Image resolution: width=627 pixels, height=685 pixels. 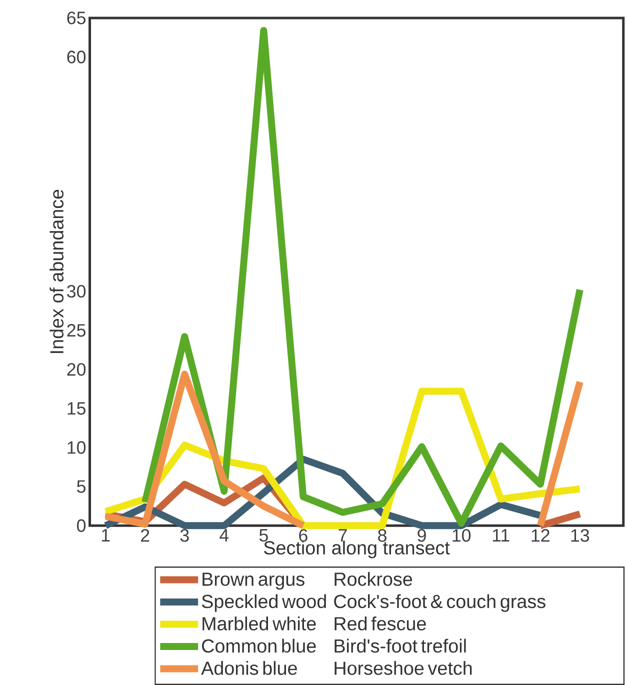 What do you see at coordinates (76, 57) in the screenshot?
I see `y-tick-label: 60` at bounding box center [76, 57].